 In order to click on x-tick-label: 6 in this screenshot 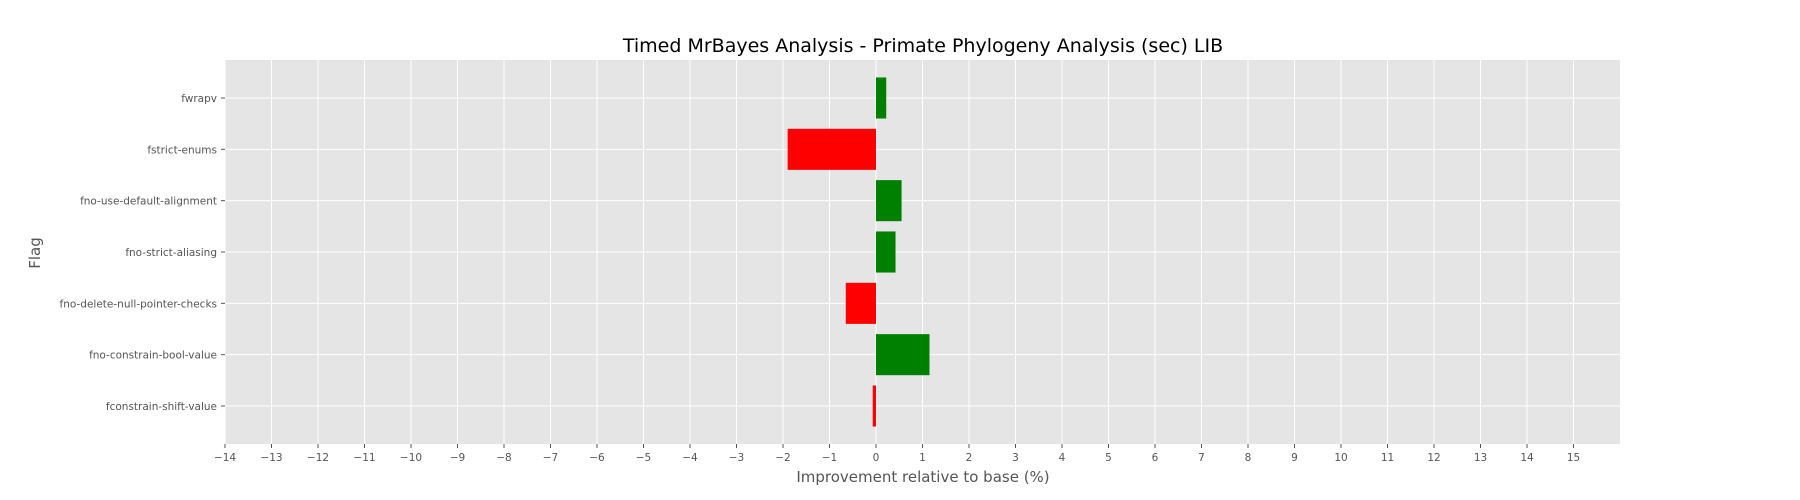, I will do `click(1155, 458)`.